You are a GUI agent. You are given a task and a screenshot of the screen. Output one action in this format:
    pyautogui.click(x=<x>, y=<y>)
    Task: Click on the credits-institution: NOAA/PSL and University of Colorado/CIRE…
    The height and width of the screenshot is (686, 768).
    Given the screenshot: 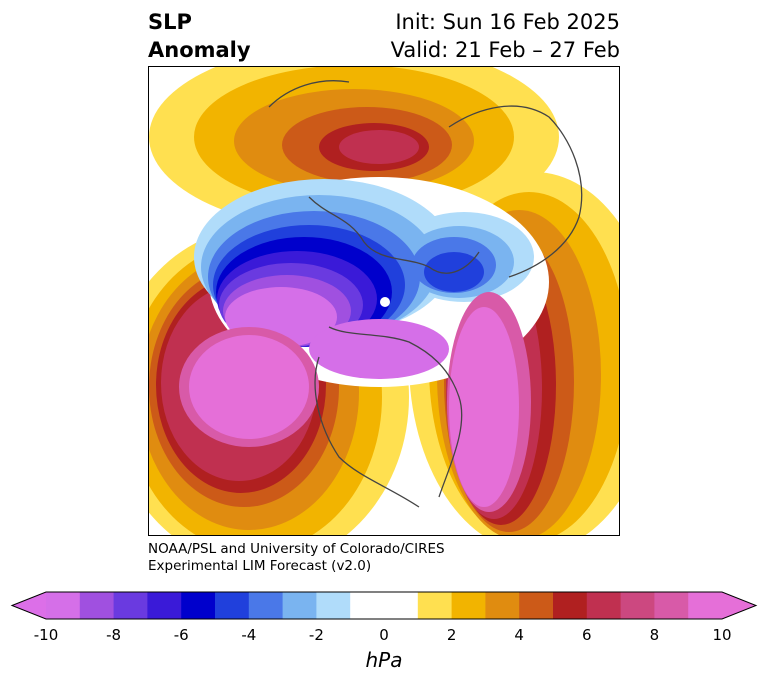 What is the action you would take?
    pyautogui.click(x=296, y=549)
    